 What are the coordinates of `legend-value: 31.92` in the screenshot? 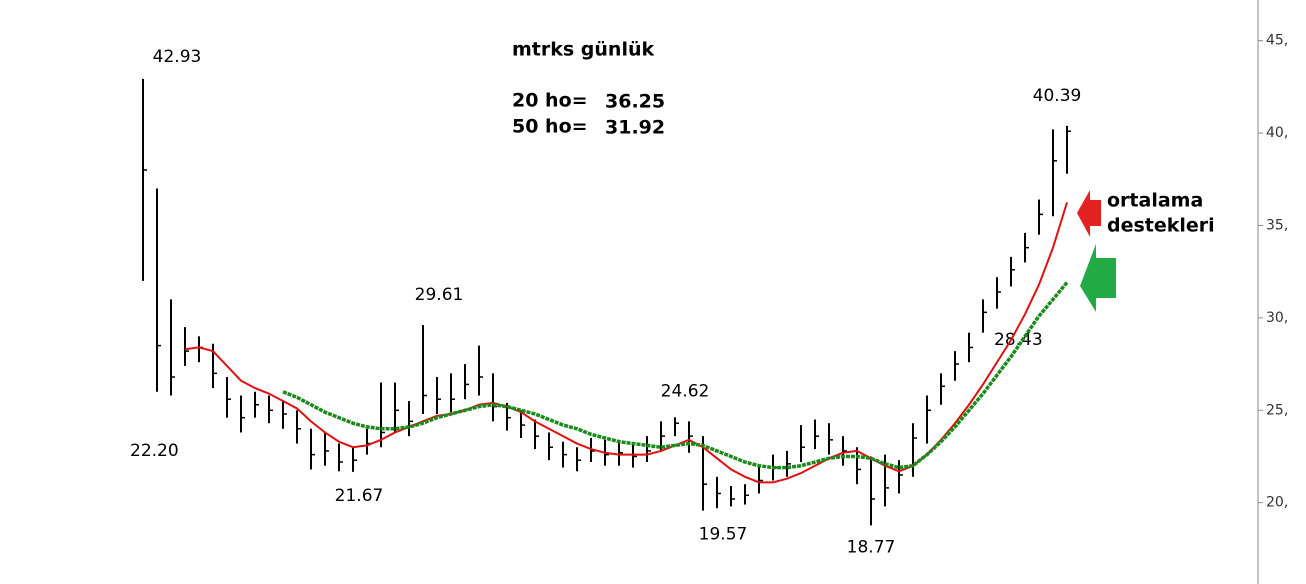 It's located at (635, 128).